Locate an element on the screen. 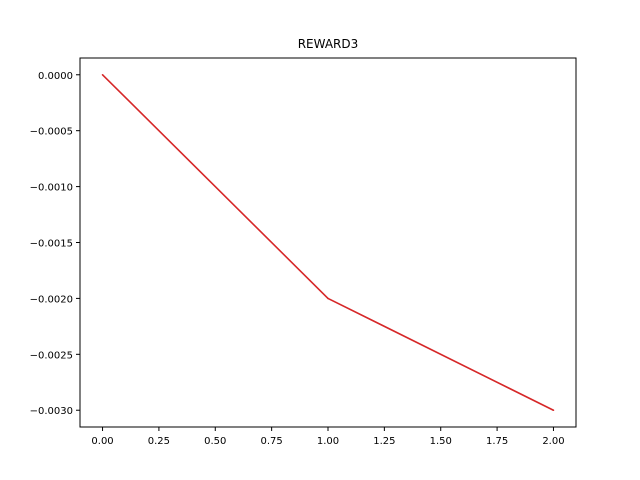  x-tick-label: 1.25 is located at coordinates (384, 441).